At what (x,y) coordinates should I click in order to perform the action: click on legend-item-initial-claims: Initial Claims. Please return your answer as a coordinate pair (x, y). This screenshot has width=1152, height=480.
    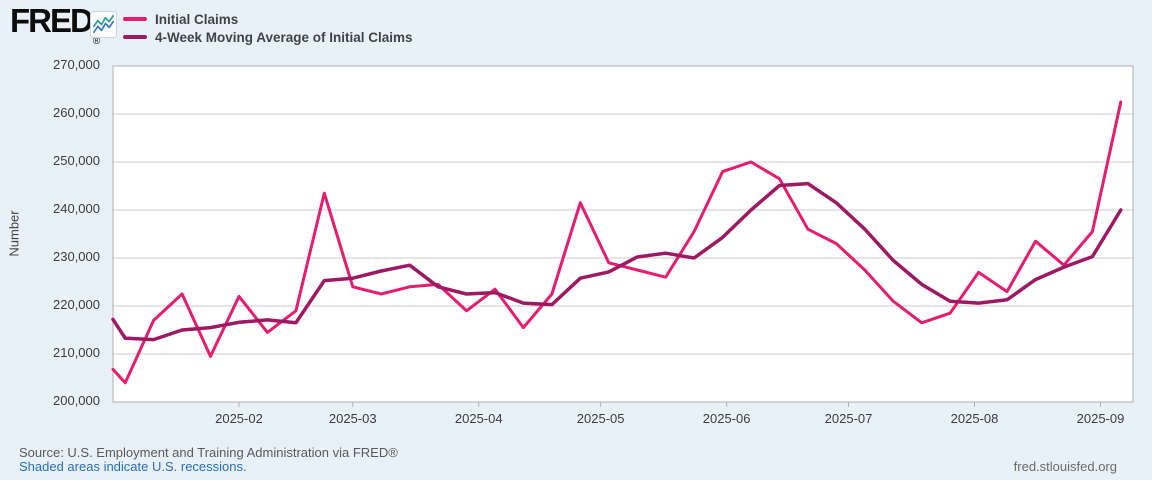
    Looking at the image, I should click on (268, 19).